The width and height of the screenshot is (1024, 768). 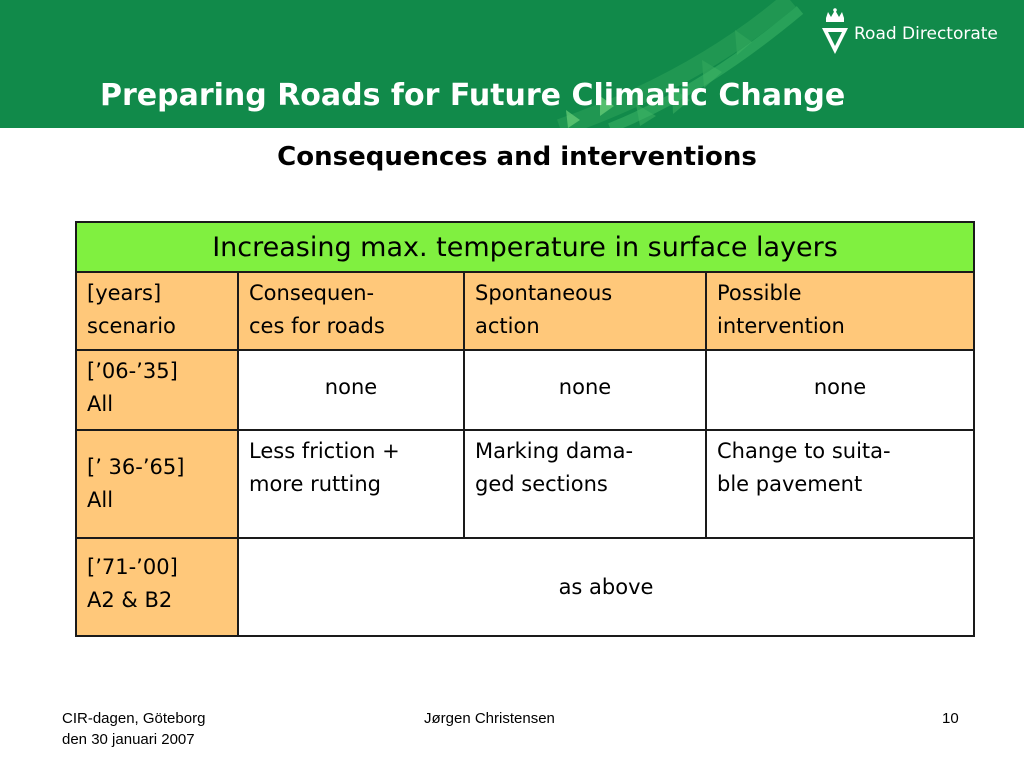 What do you see at coordinates (128, 739) in the screenshot?
I see `footer-event-line2: den 30 januari 2007` at bounding box center [128, 739].